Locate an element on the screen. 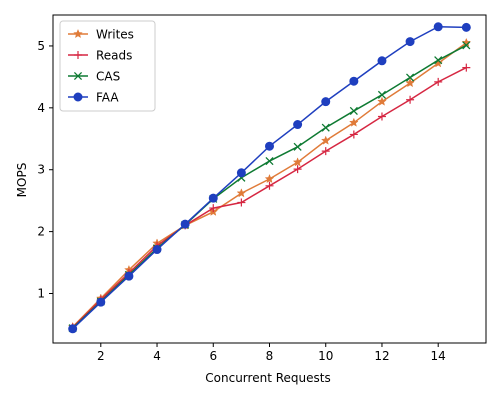 Image resolution: width=500 pixels, height=404 pixels. y-tick-label: 2 is located at coordinates (41, 232).